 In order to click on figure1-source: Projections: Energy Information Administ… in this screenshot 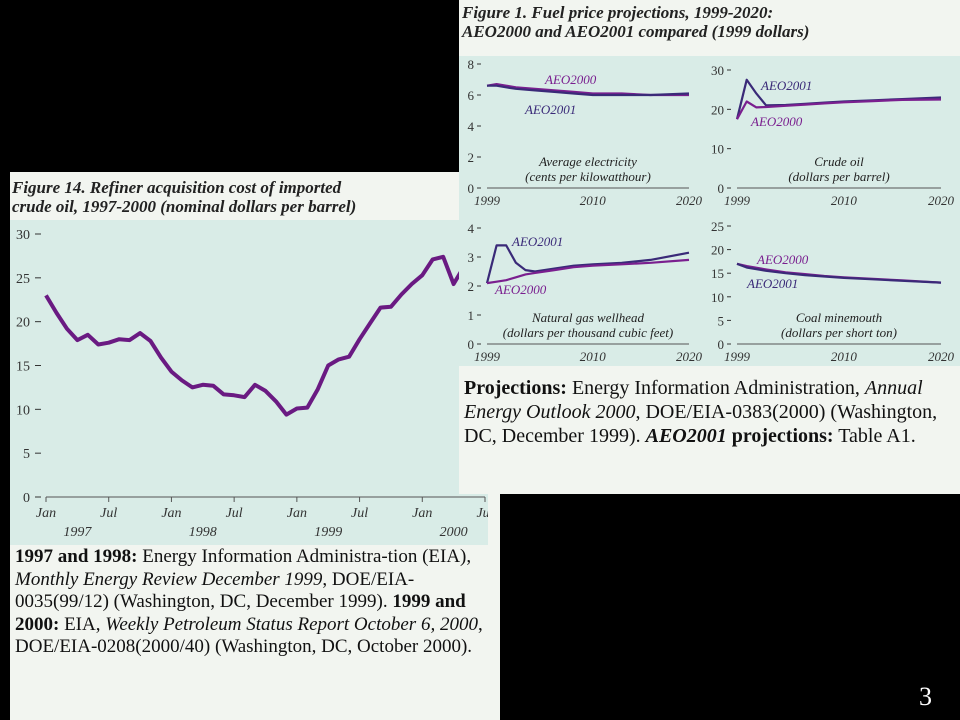, I will do `click(710, 412)`.